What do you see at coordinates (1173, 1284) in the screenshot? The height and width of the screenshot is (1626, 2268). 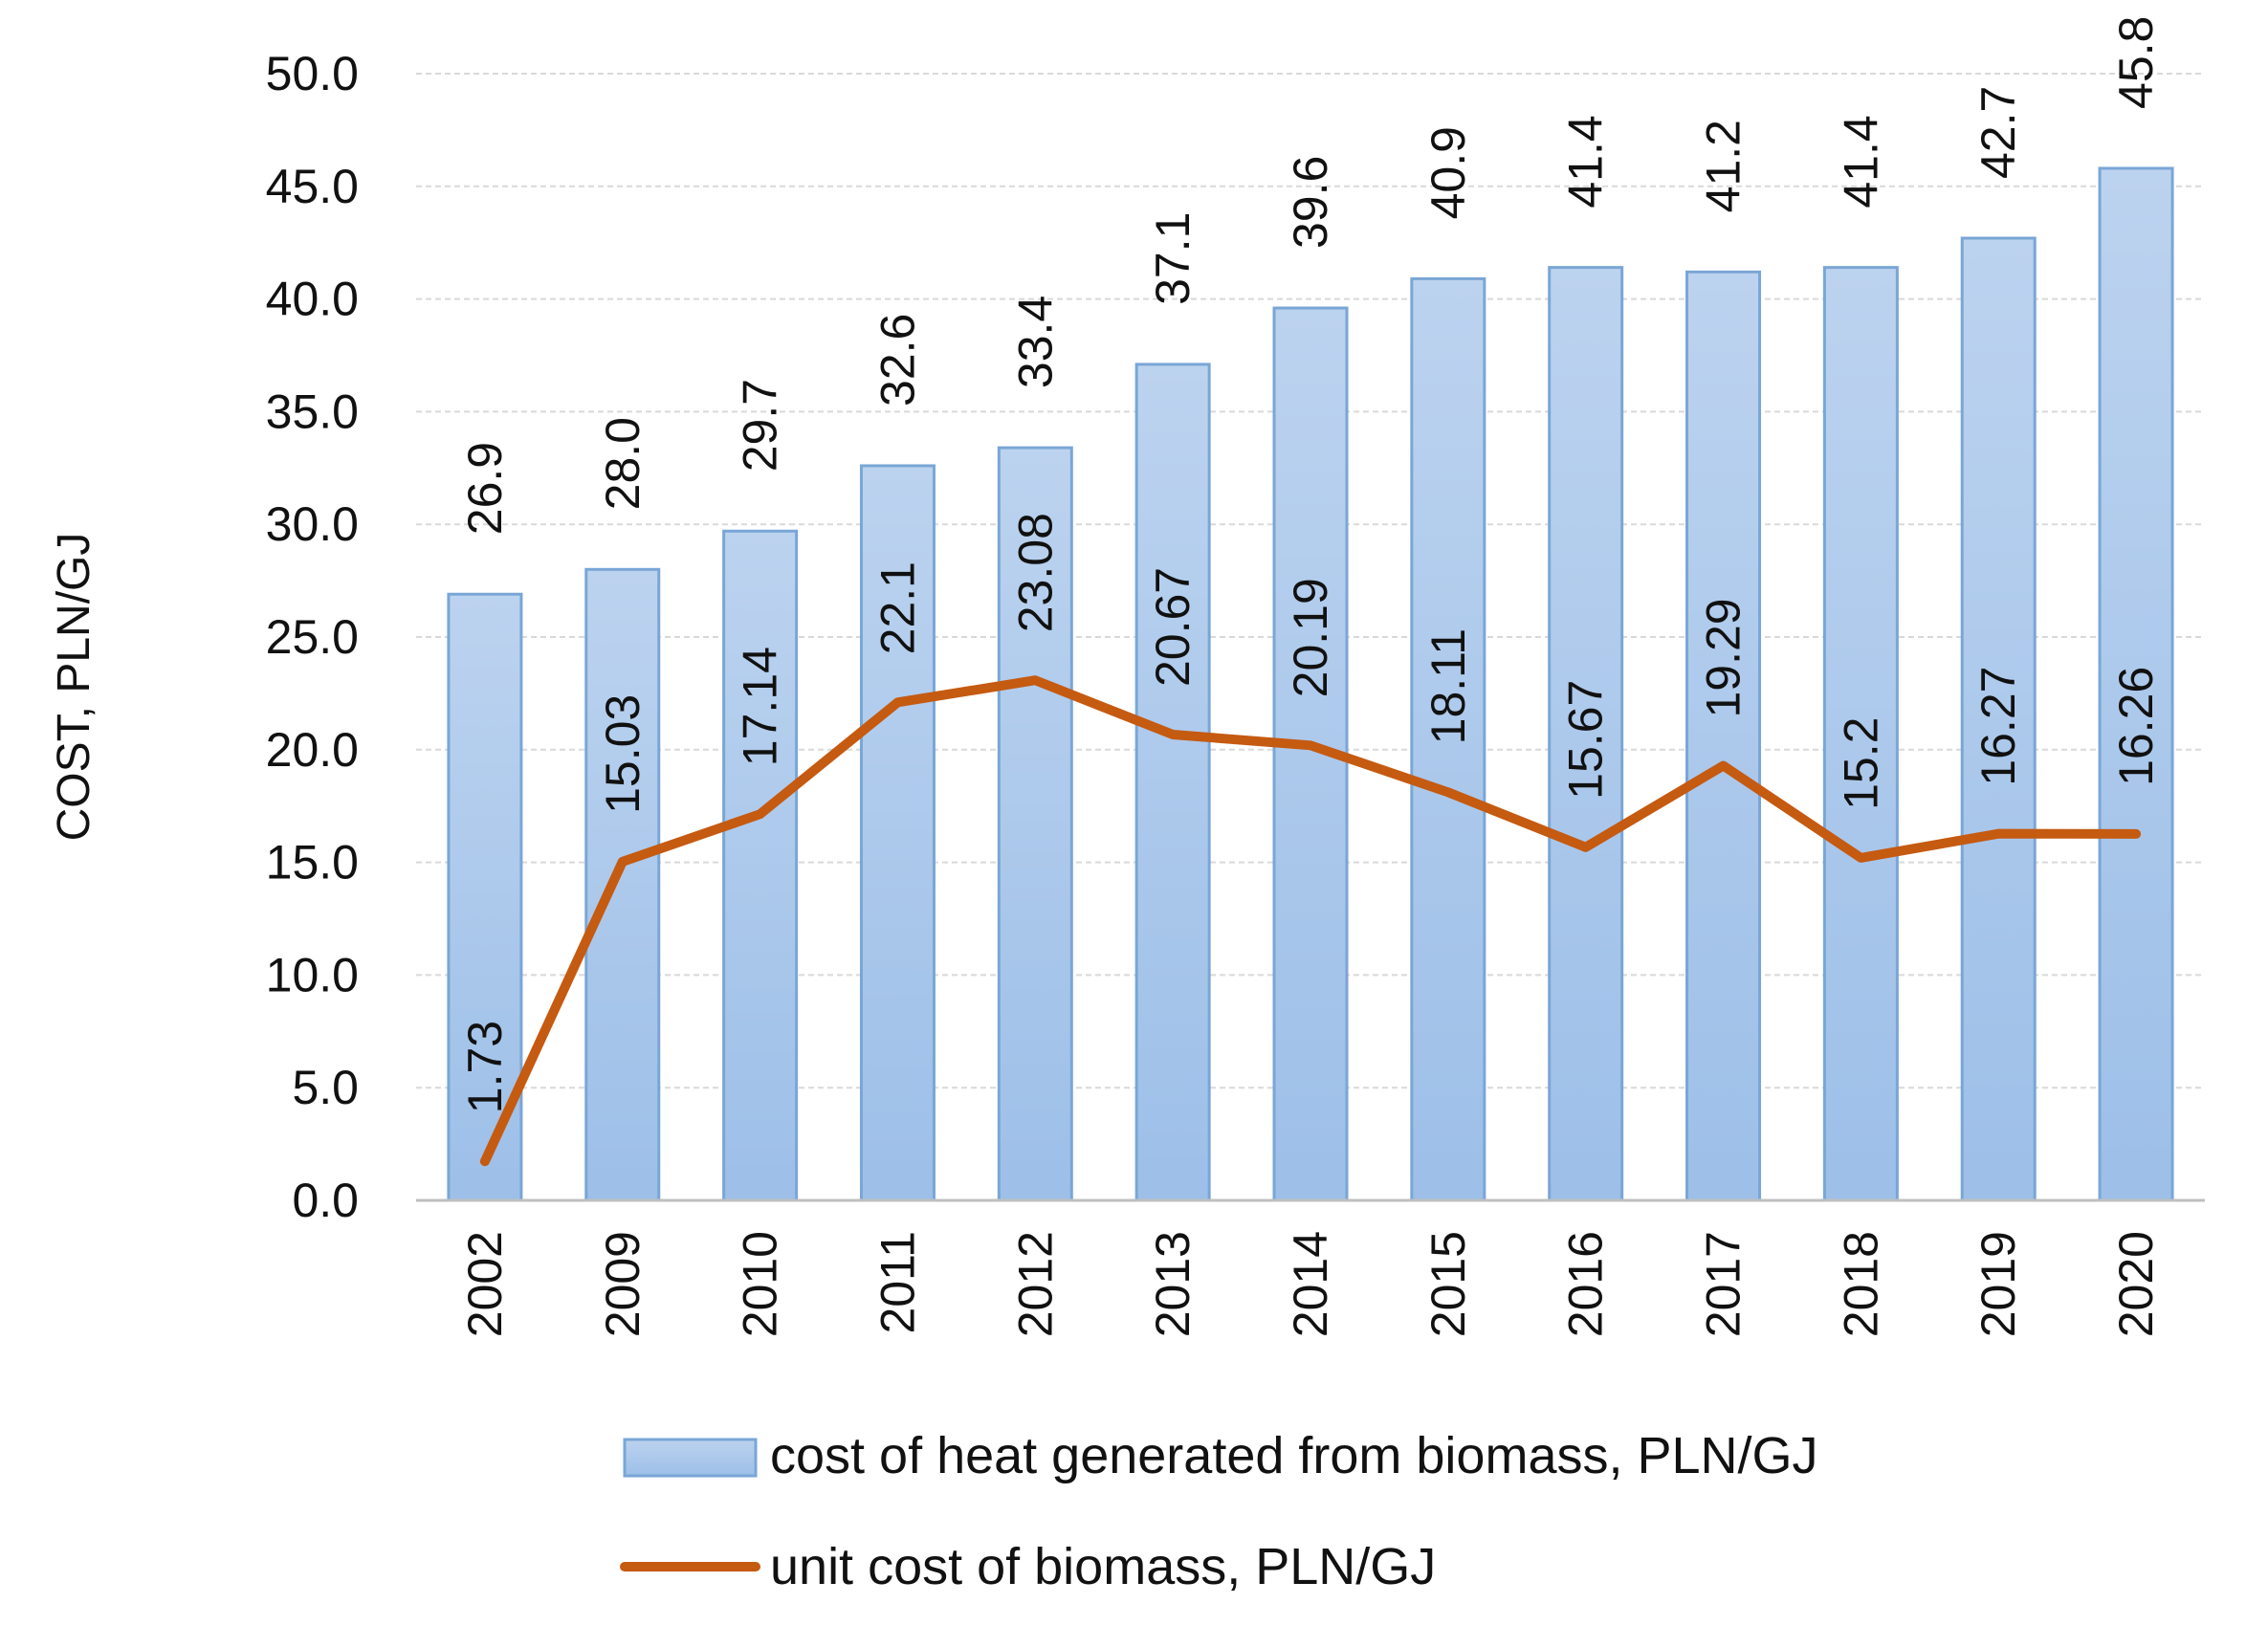 I see `x-tick-label: 2013` at bounding box center [1173, 1284].